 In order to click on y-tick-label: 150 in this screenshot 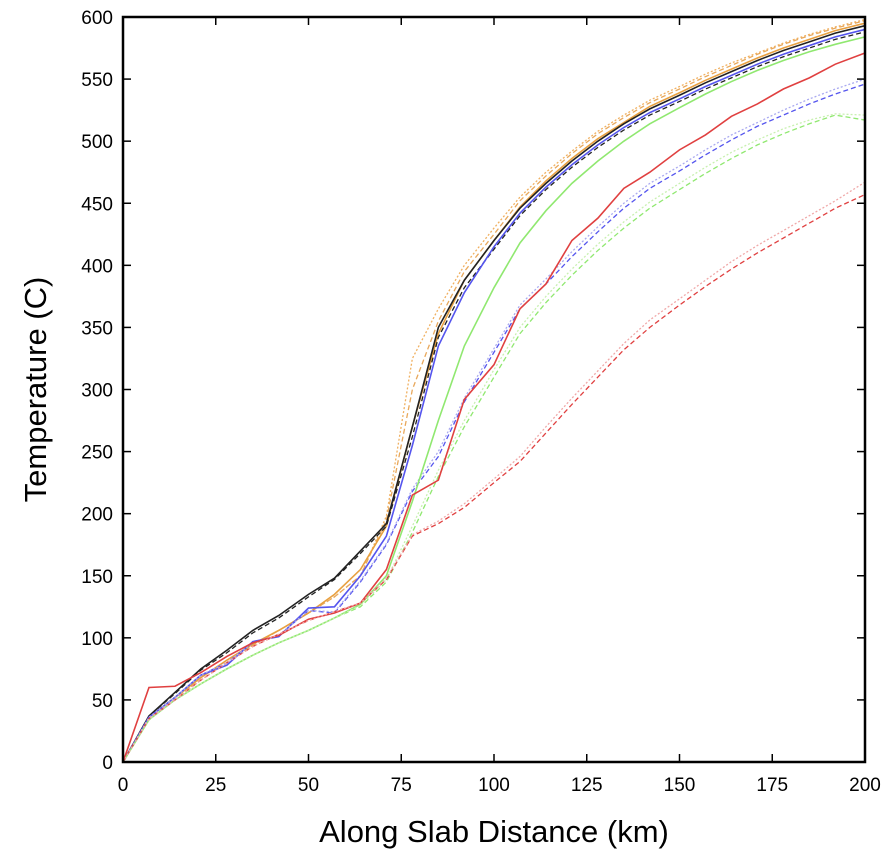, I will do `click(97, 577)`.